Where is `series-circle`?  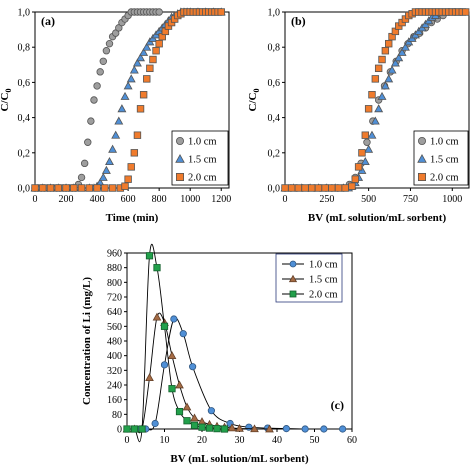
series-circle is located at coordinates (235, 374).